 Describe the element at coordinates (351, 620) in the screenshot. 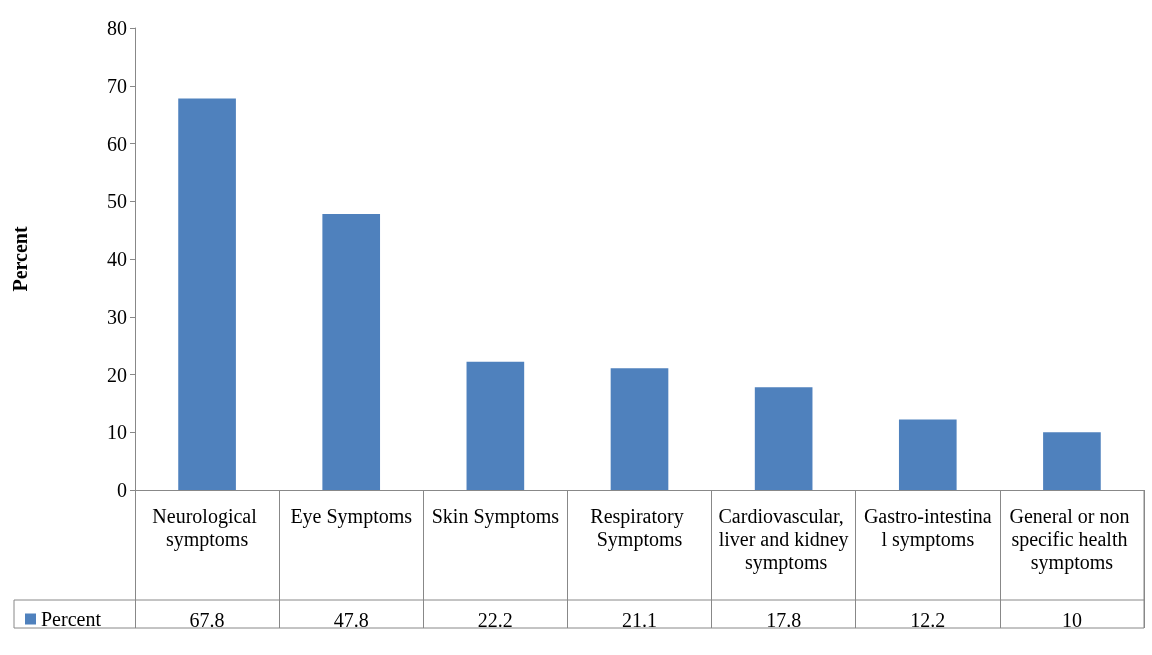

I see `data-label: 47.8` at that location.